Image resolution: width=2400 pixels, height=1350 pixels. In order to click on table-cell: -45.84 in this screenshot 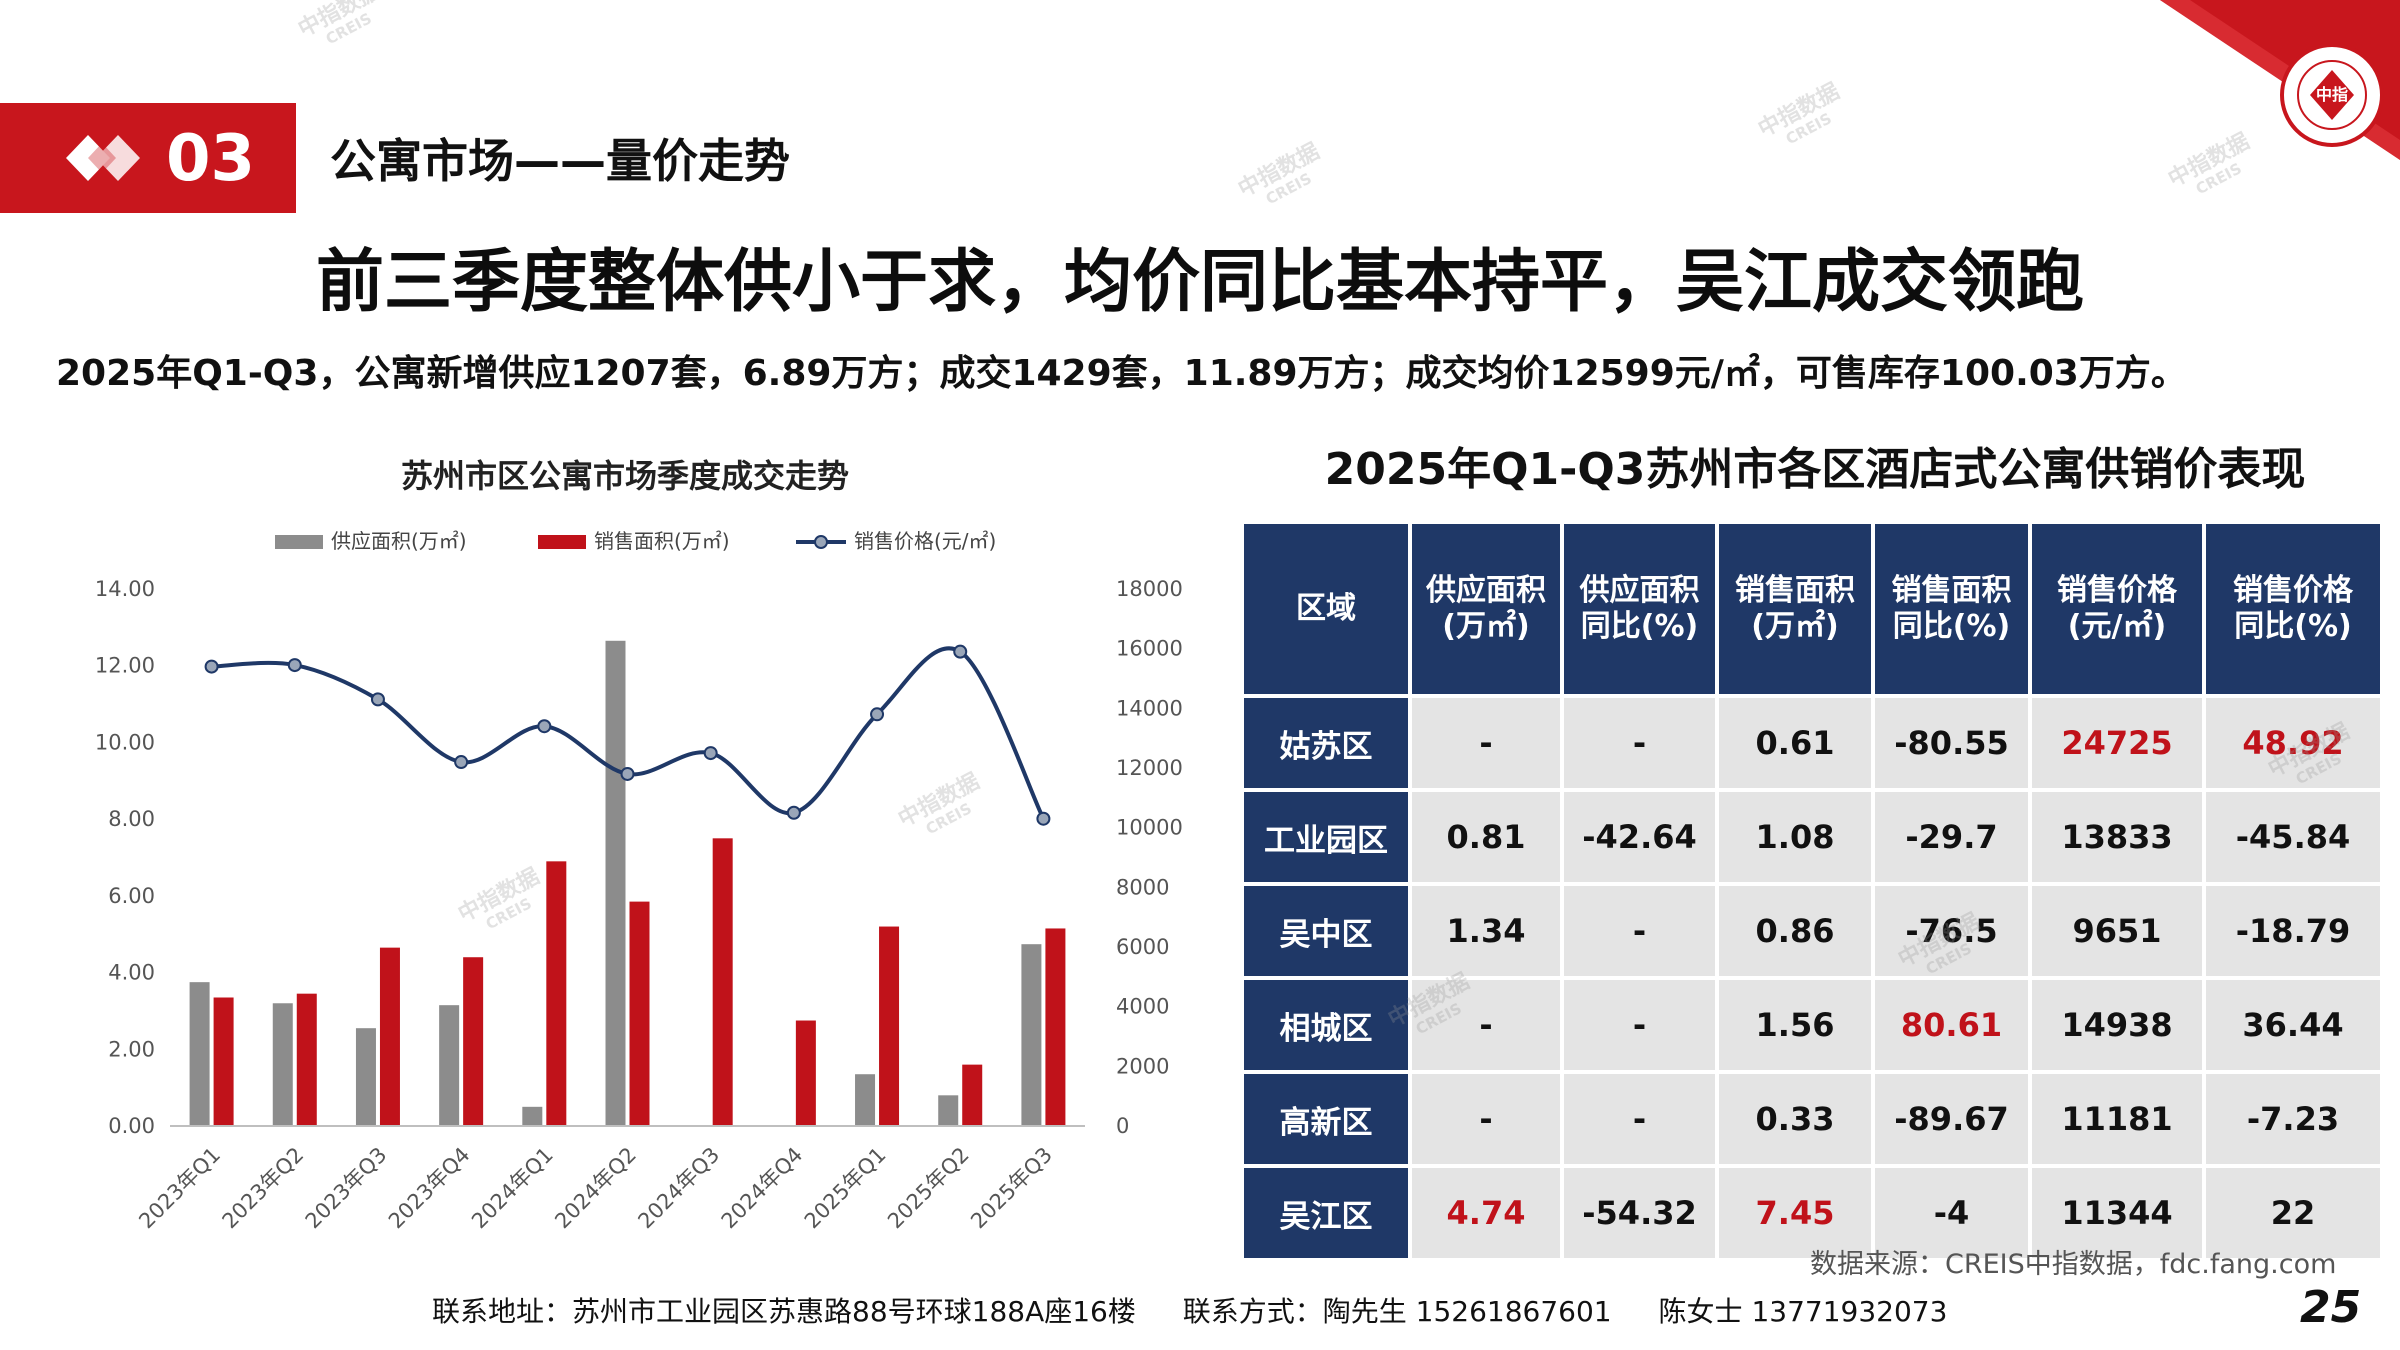, I will do `click(2293, 837)`.